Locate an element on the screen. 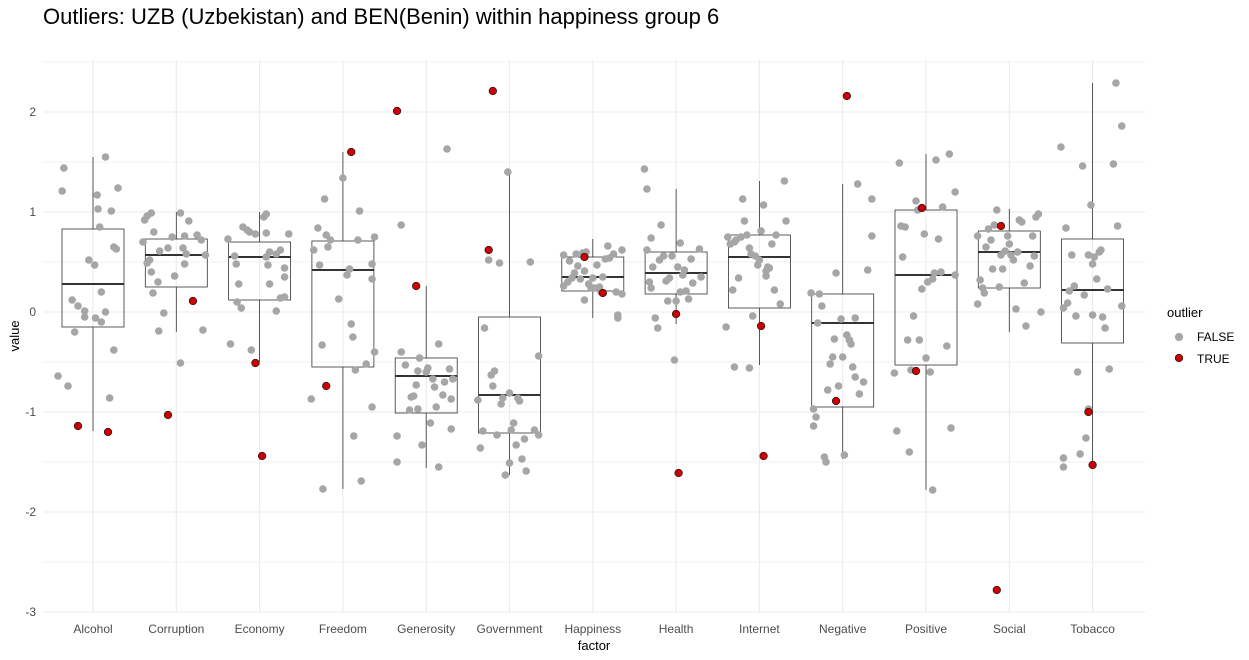 The height and width of the screenshot is (660, 1249). box-economy is located at coordinates (260, 287).